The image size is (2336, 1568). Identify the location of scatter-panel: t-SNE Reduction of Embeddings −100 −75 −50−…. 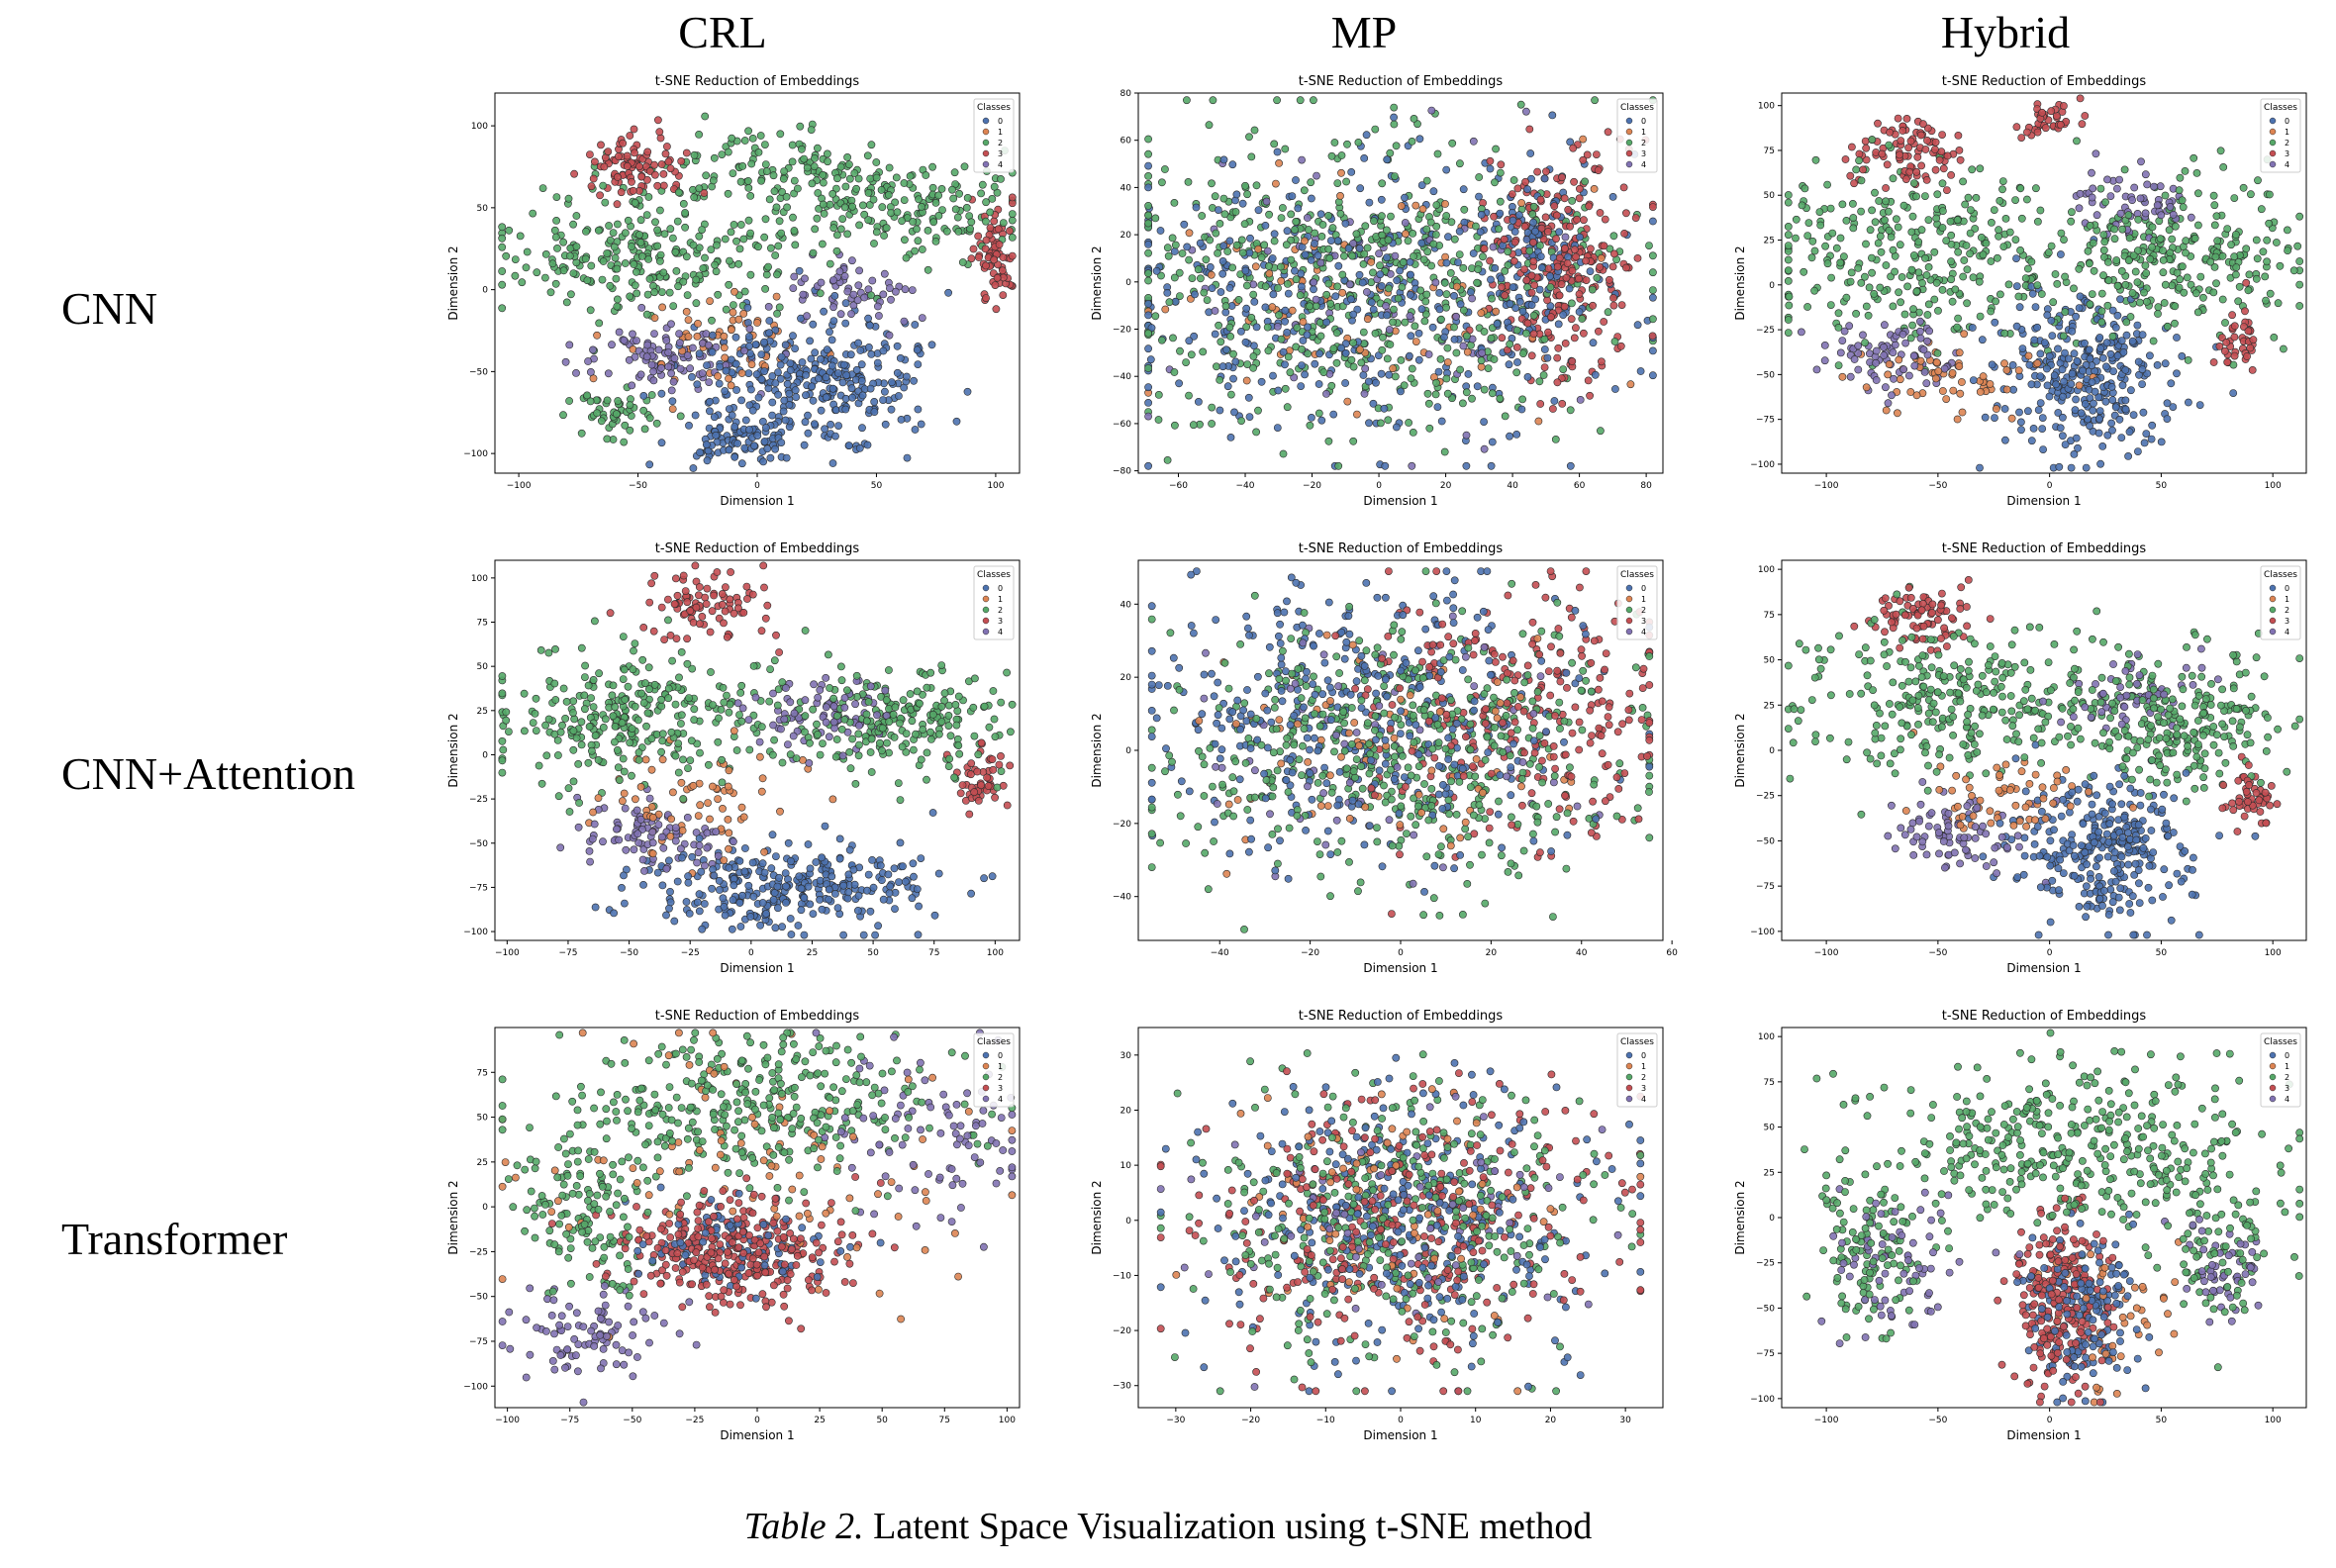
(732, 762).